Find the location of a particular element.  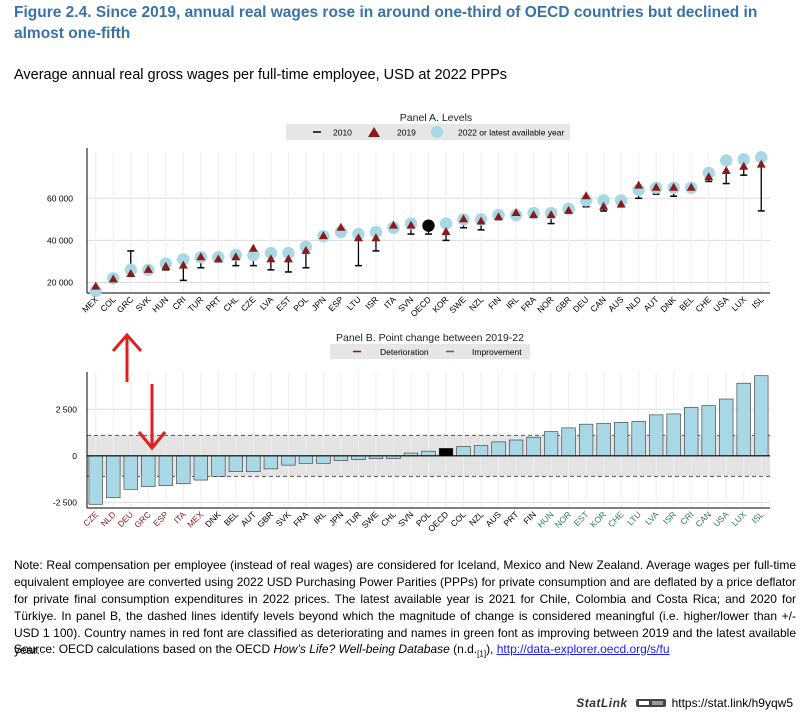

legend-label-improvement: Improvement is located at coordinates (497, 352).